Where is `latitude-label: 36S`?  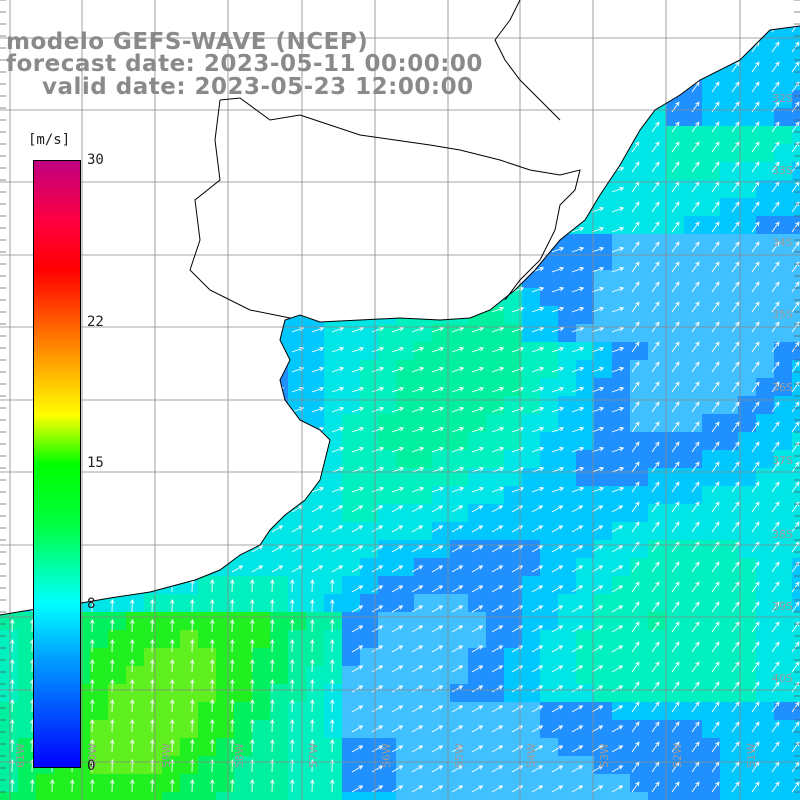
latitude-label: 36S is located at coordinates (782, 387).